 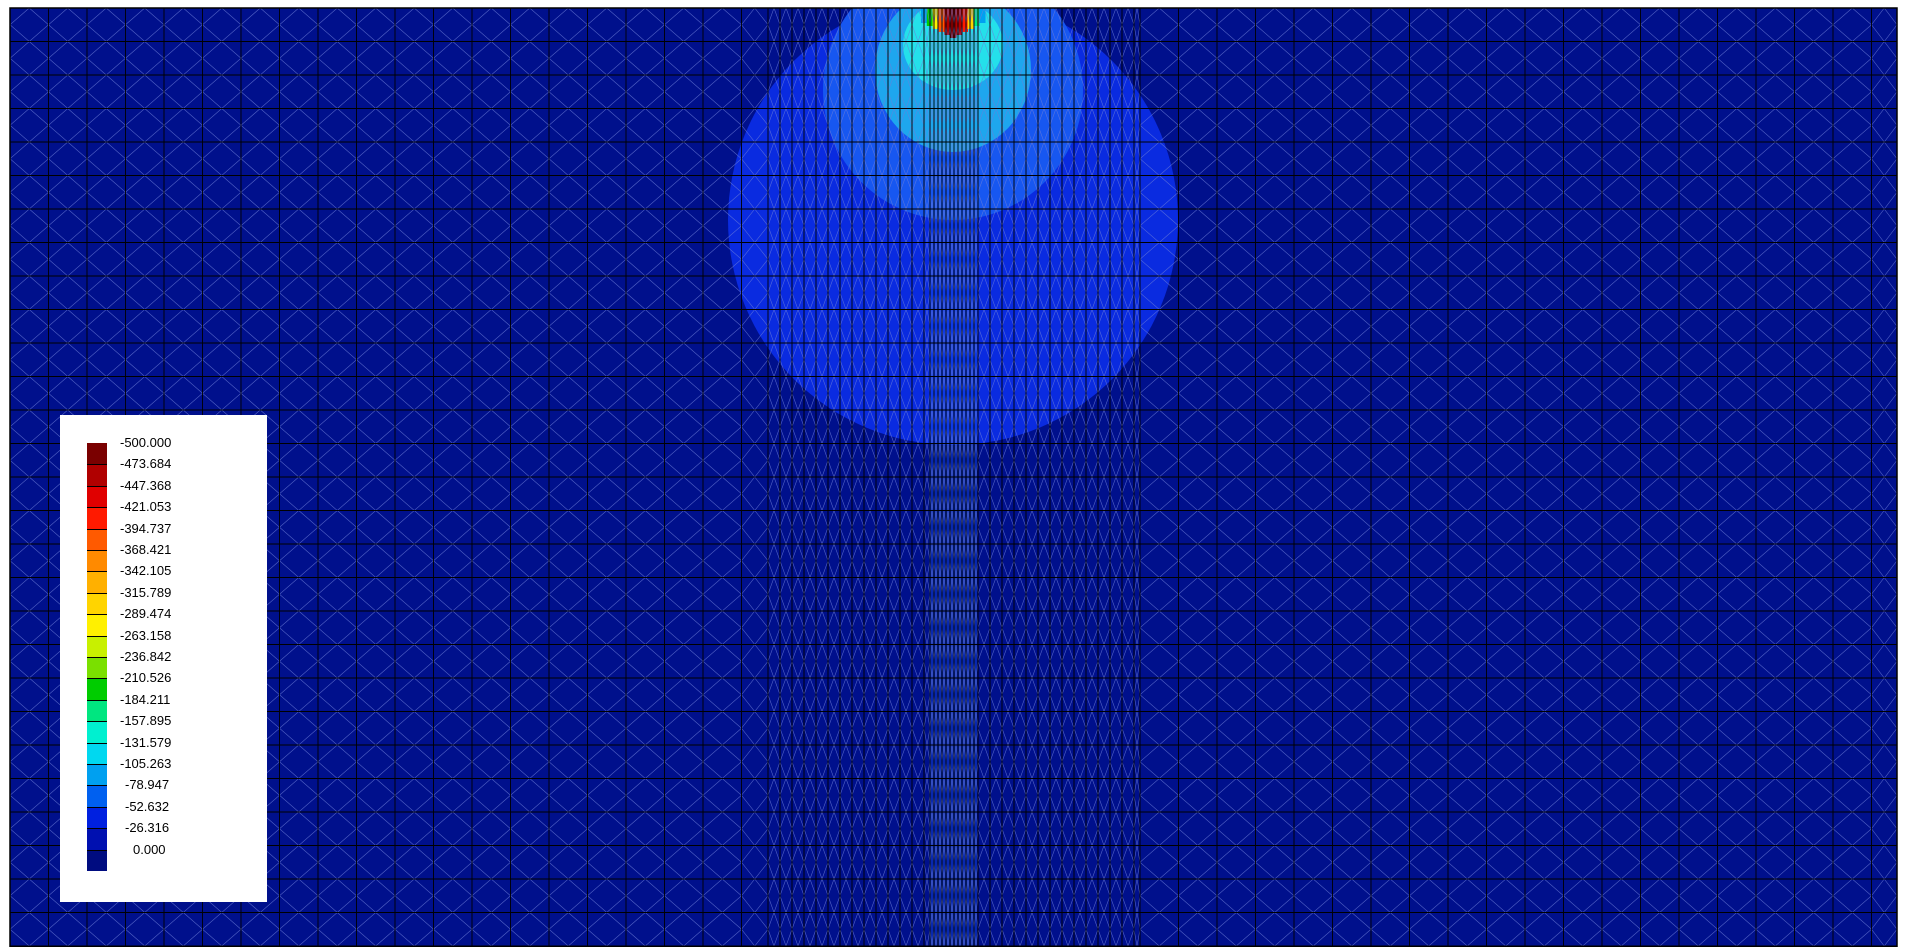 What do you see at coordinates (146, 592) in the screenshot?
I see `legend-label: -315.789` at bounding box center [146, 592].